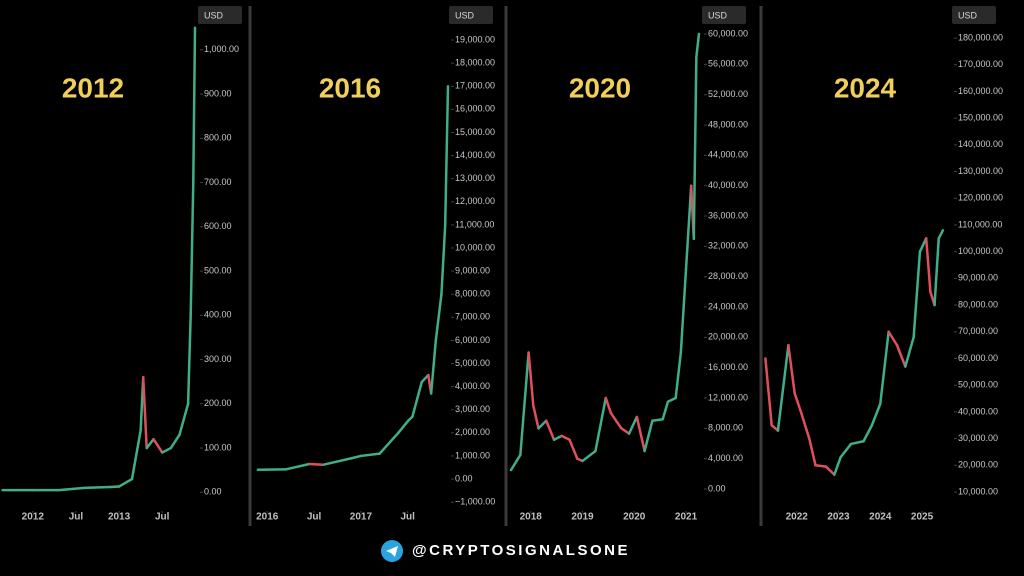 Image resolution: width=1024 pixels, height=576 pixels. I want to click on y-tick-label: 24,000.00, so click(728, 306).